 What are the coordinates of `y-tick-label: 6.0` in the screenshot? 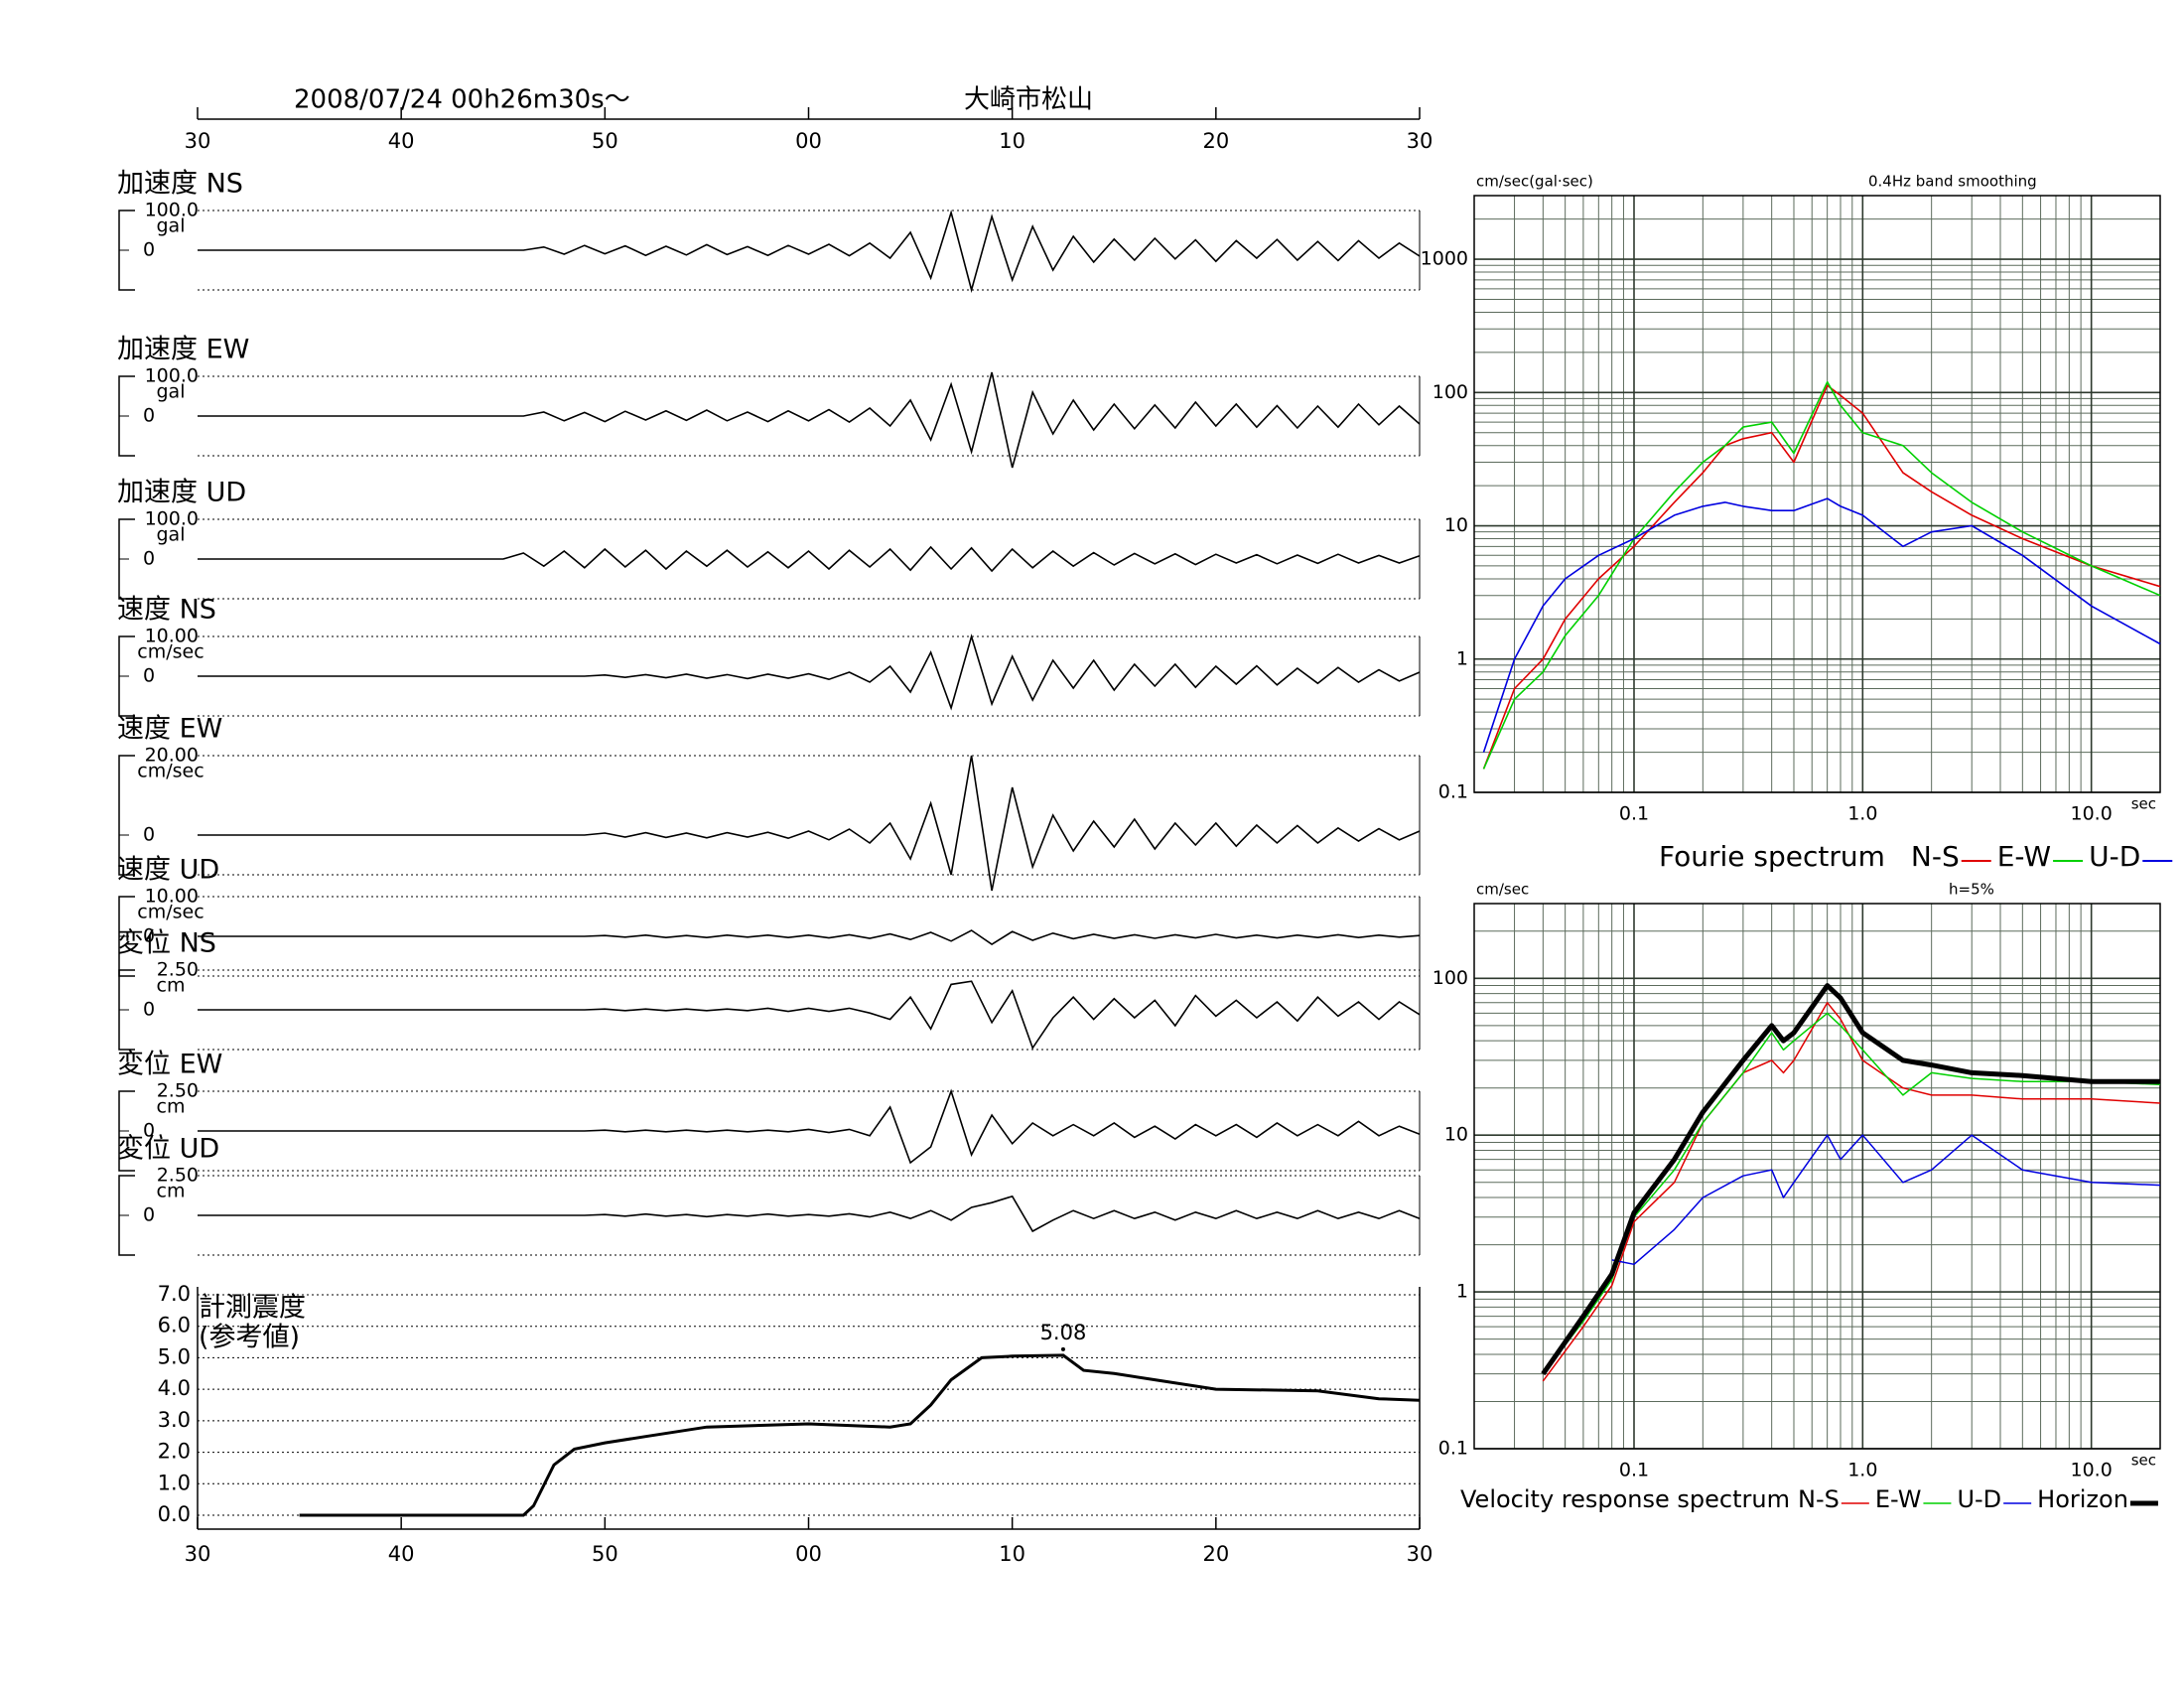 It's located at (174, 1325).